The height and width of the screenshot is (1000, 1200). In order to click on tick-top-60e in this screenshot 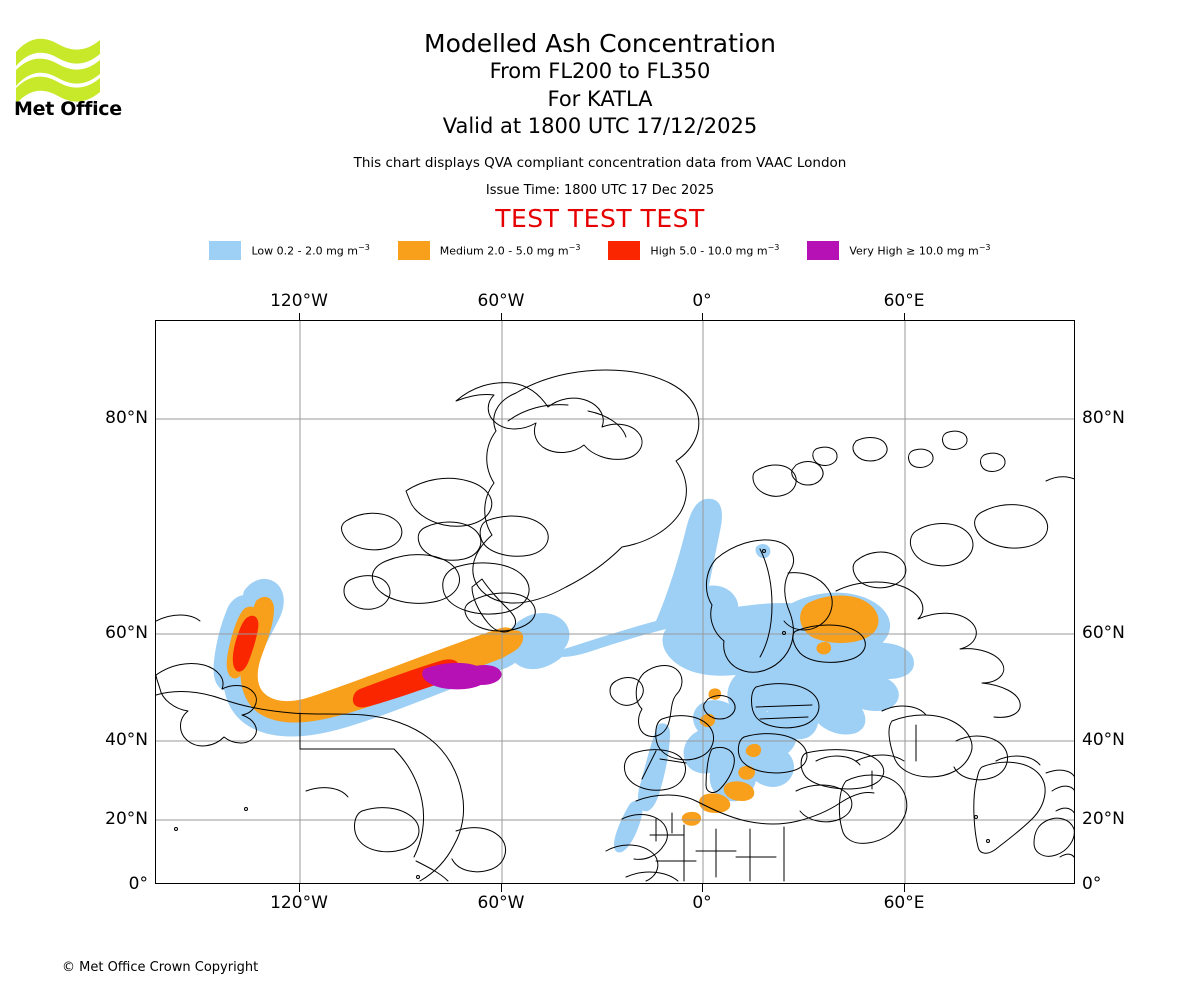, I will do `click(904, 317)`.